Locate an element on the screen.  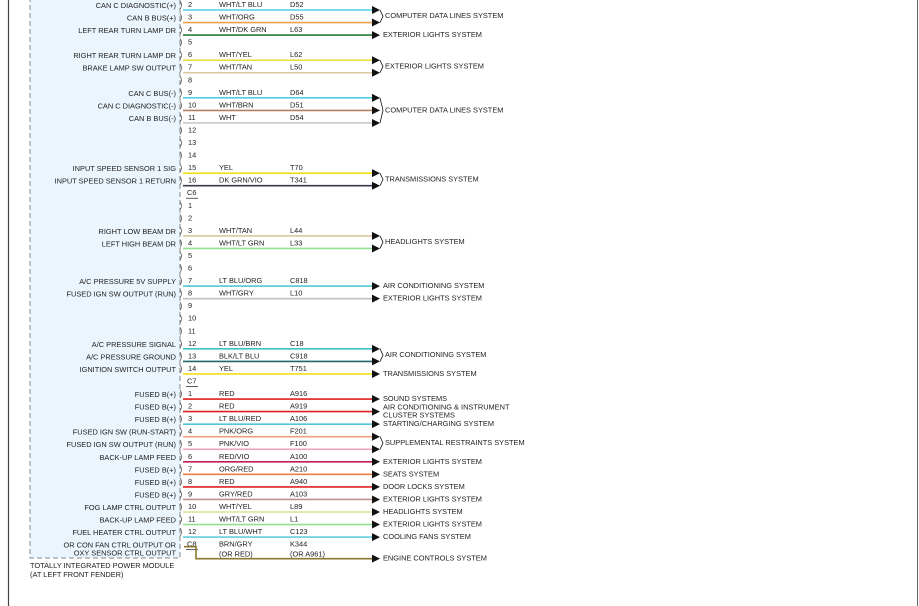
circuit-id: D54 is located at coordinates (297, 117).